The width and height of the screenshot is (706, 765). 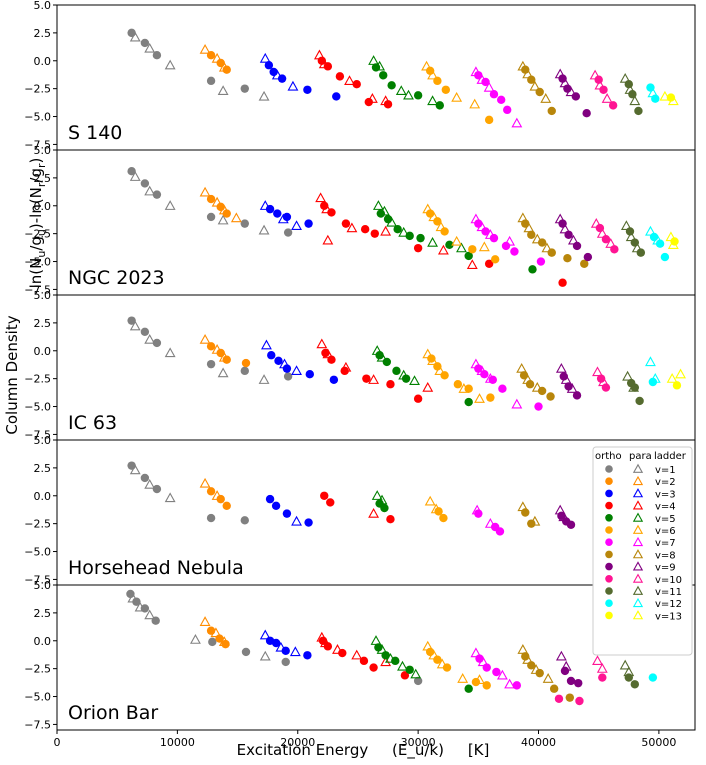 What do you see at coordinates (638, 615) in the screenshot?
I see `legend-para-marker` at bounding box center [638, 615].